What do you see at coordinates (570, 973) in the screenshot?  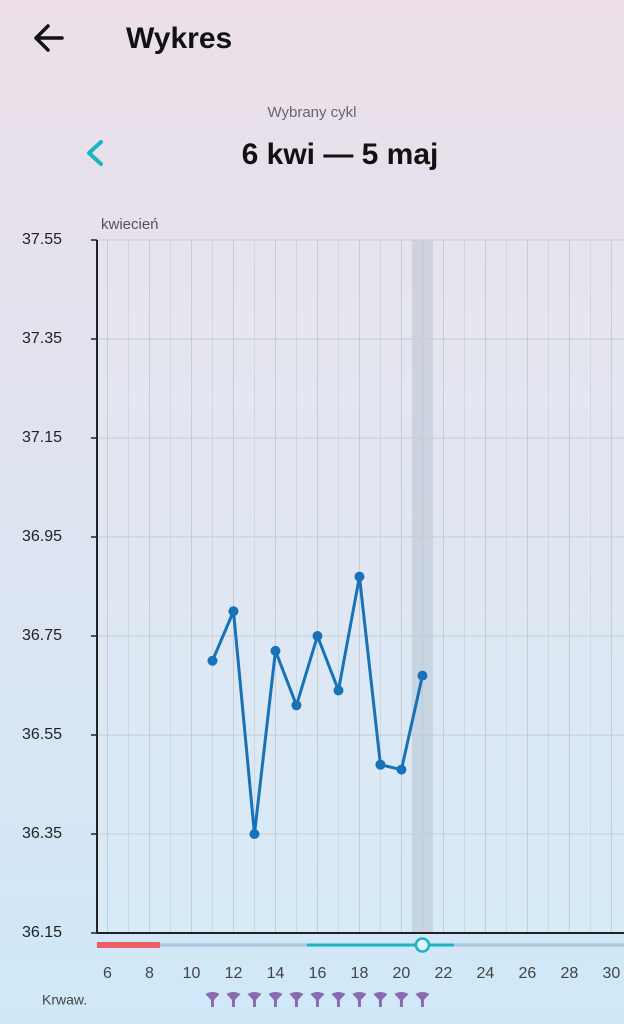 I see `x-tick-label: 28` at bounding box center [570, 973].